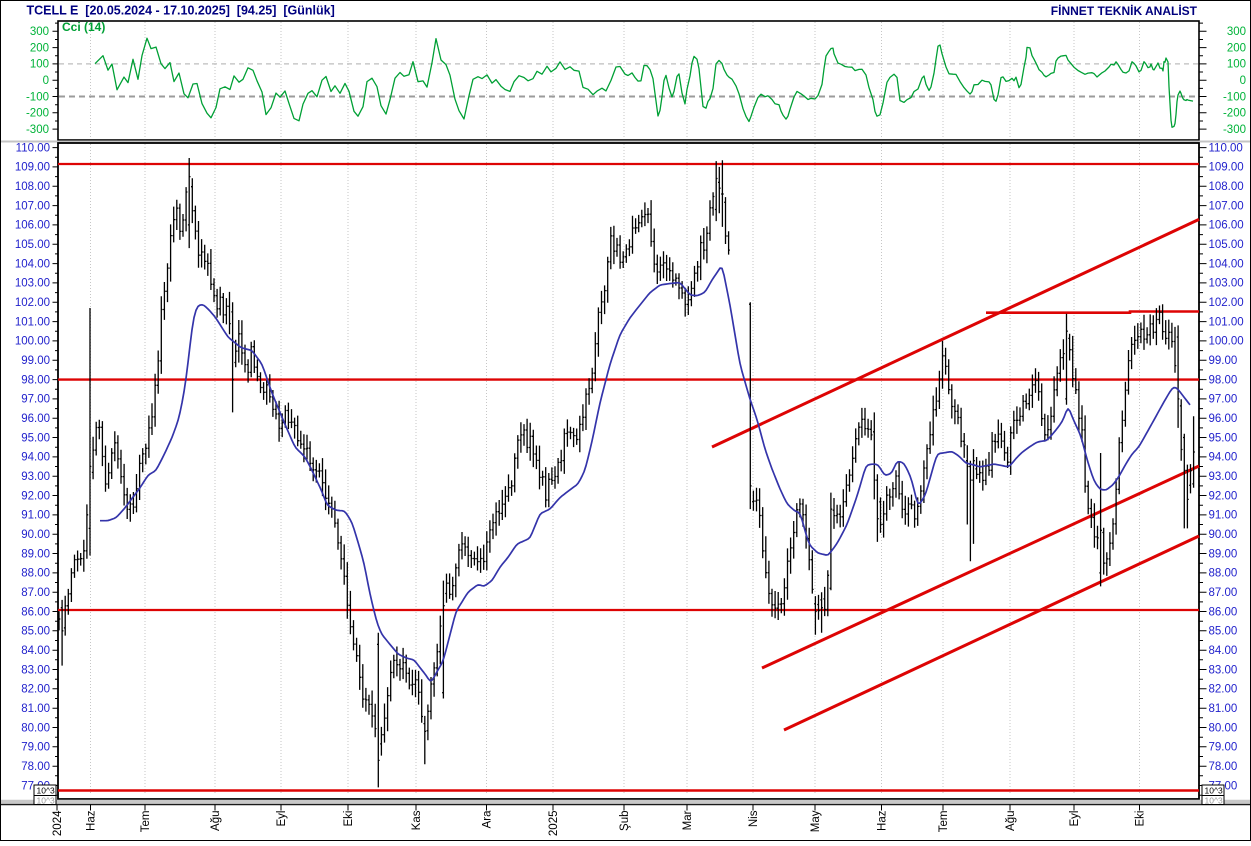 This screenshot has width=1251, height=846. I want to click on svg-text: 2025, so click(554, 824).